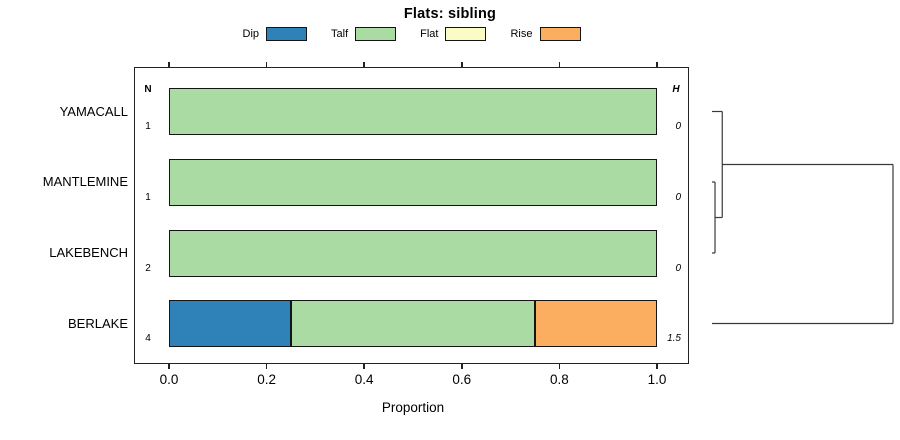  I want to click on x-axis-tick-label: 0.4, so click(364, 379).